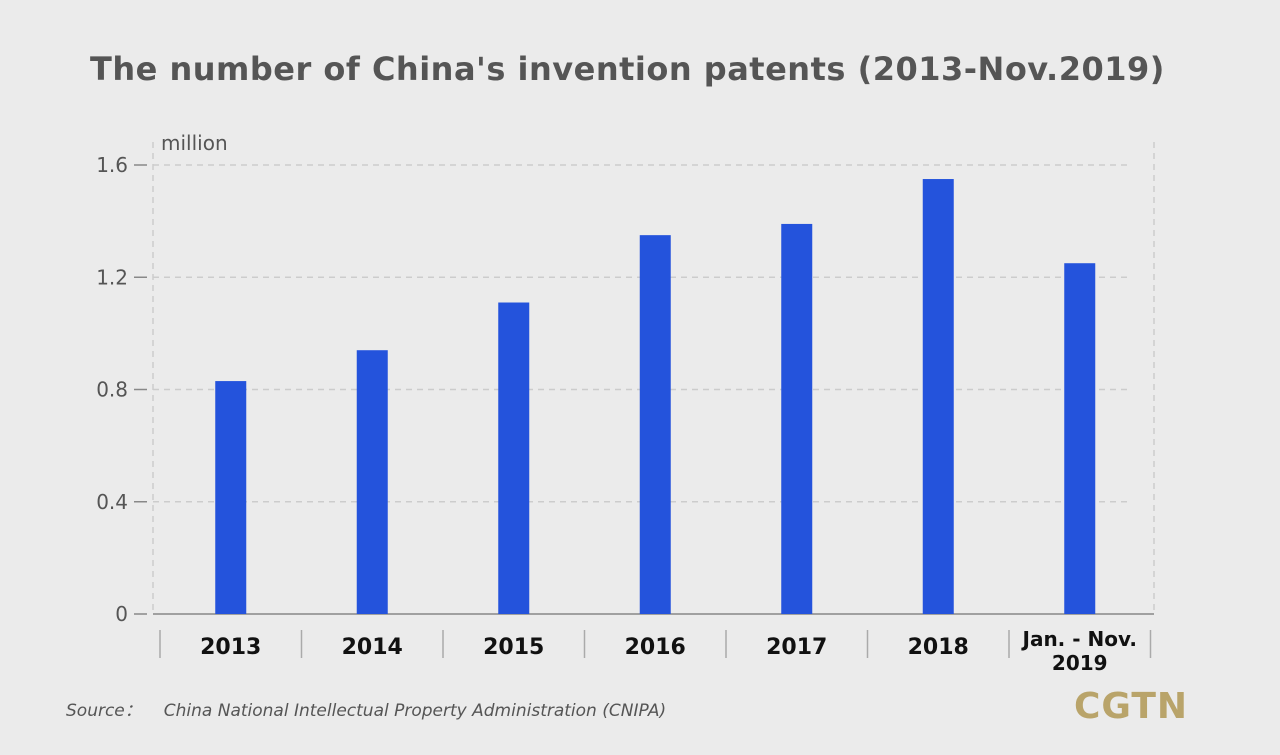 The height and width of the screenshot is (755, 1280). What do you see at coordinates (1131, 706) in the screenshot?
I see `cgtn-logo: CGTN` at bounding box center [1131, 706].